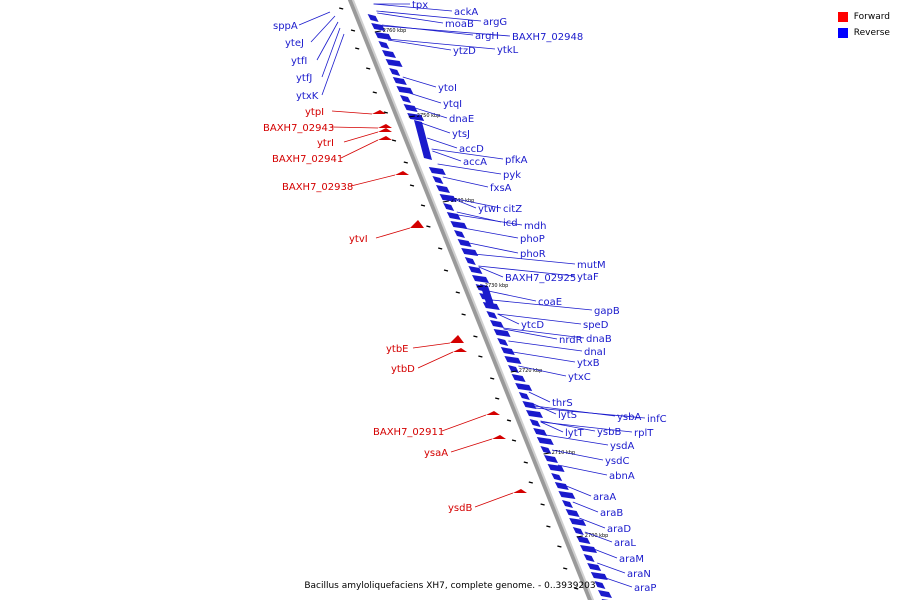 The width and height of the screenshot is (900, 600). I want to click on reverse-gene-label-lytt: lytT, so click(575, 433).